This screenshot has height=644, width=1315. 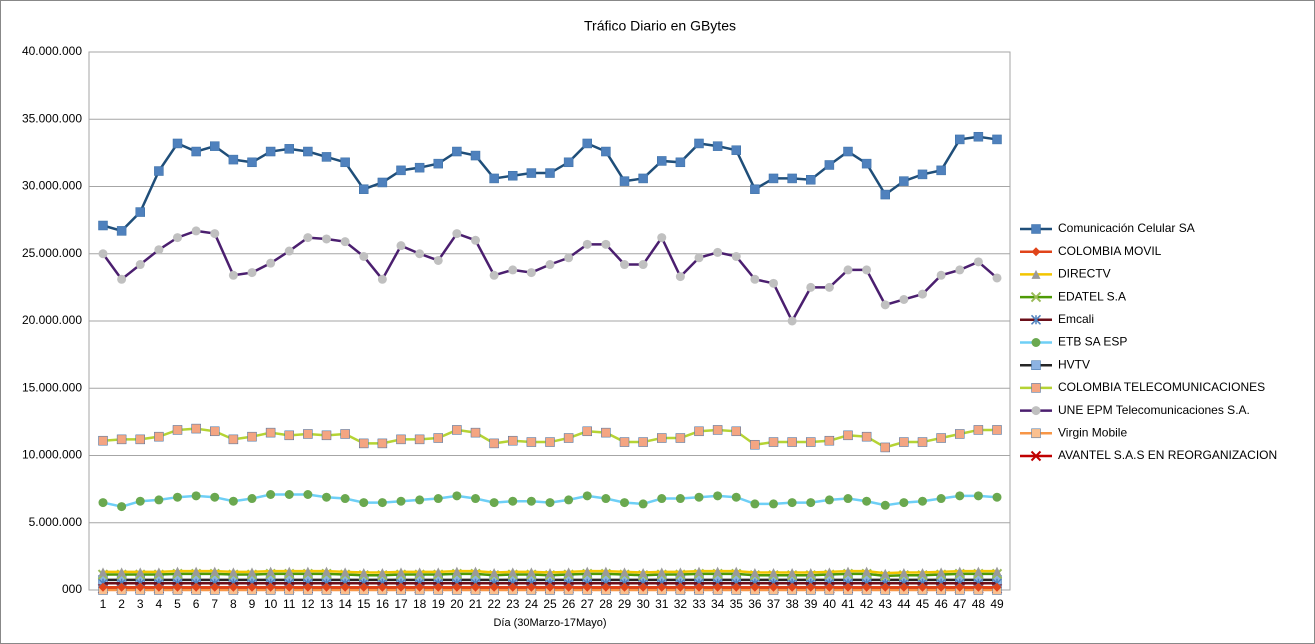 I want to click on y-tick-label: 20.000.000, so click(x=52, y=320).